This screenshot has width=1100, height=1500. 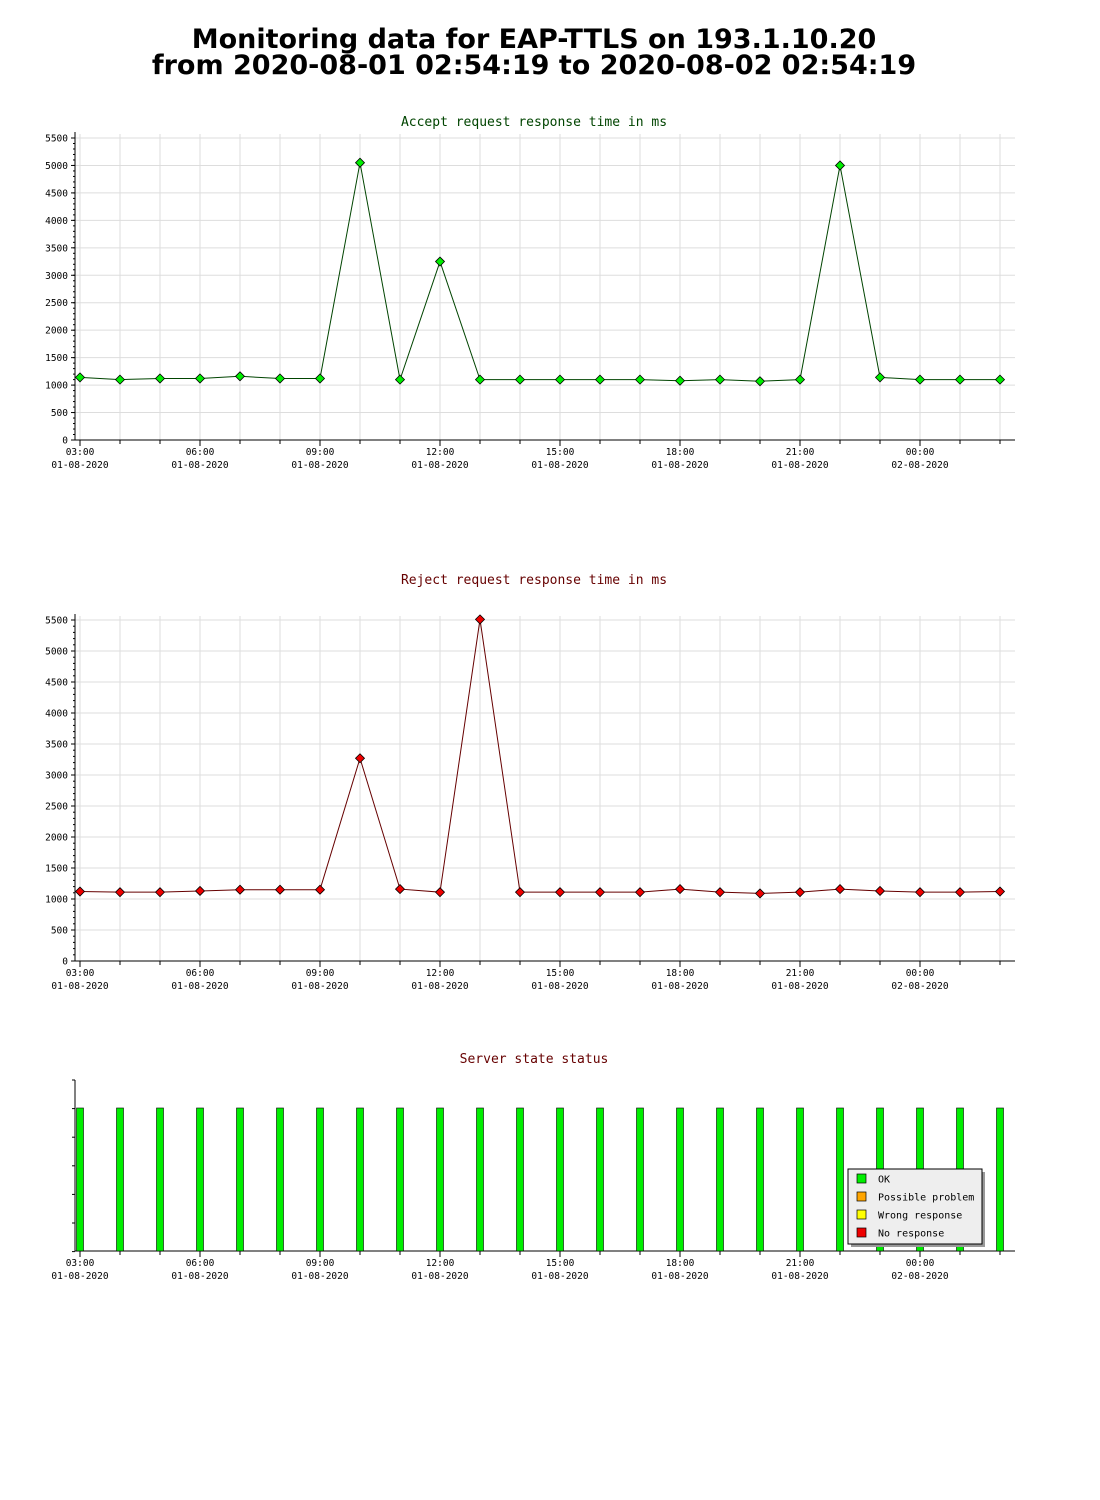 I want to click on reject-x-tick-time: 12:00, so click(x=440, y=973).